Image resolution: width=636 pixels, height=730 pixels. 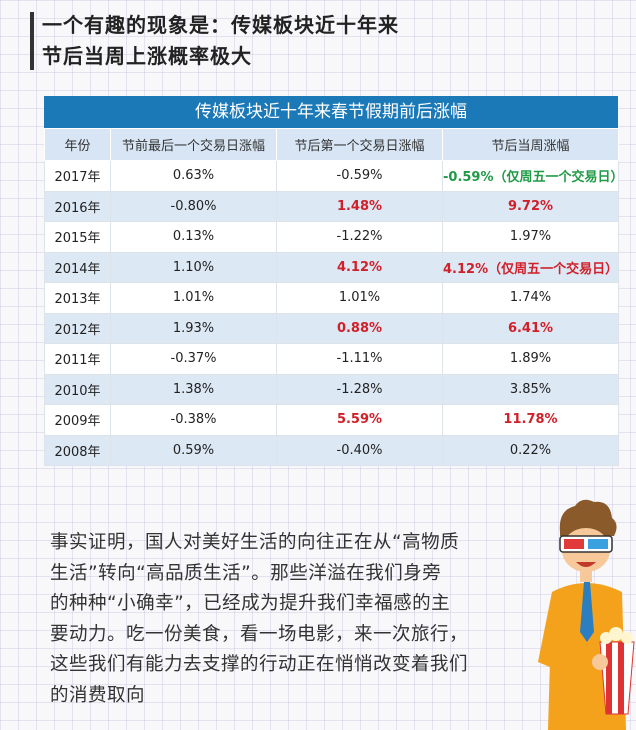 I want to click on cell-year: 2013年, so click(x=77, y=298).